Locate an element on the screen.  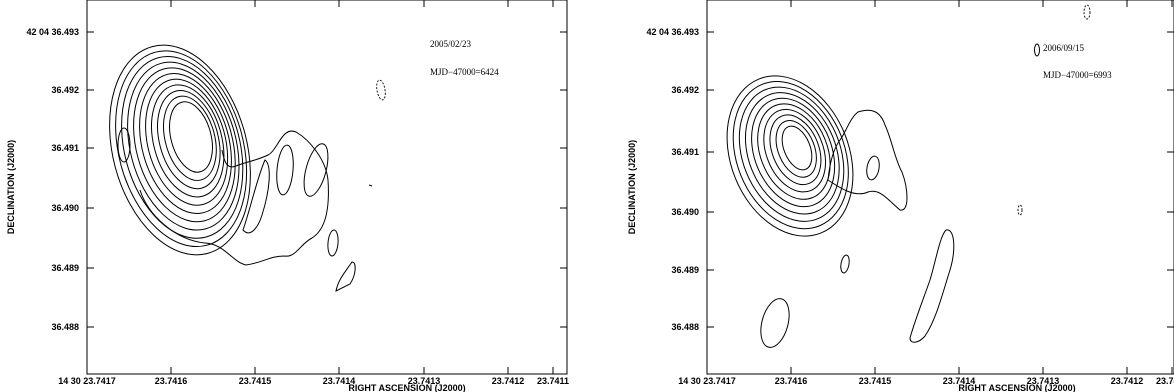
contour-lines is located at coordinates (247, 168).